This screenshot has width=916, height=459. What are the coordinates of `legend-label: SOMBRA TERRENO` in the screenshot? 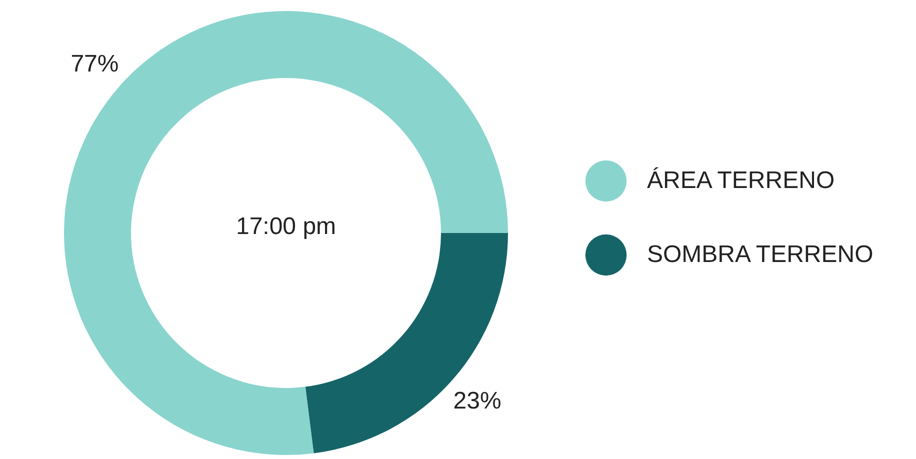 It's located at (760, 254).